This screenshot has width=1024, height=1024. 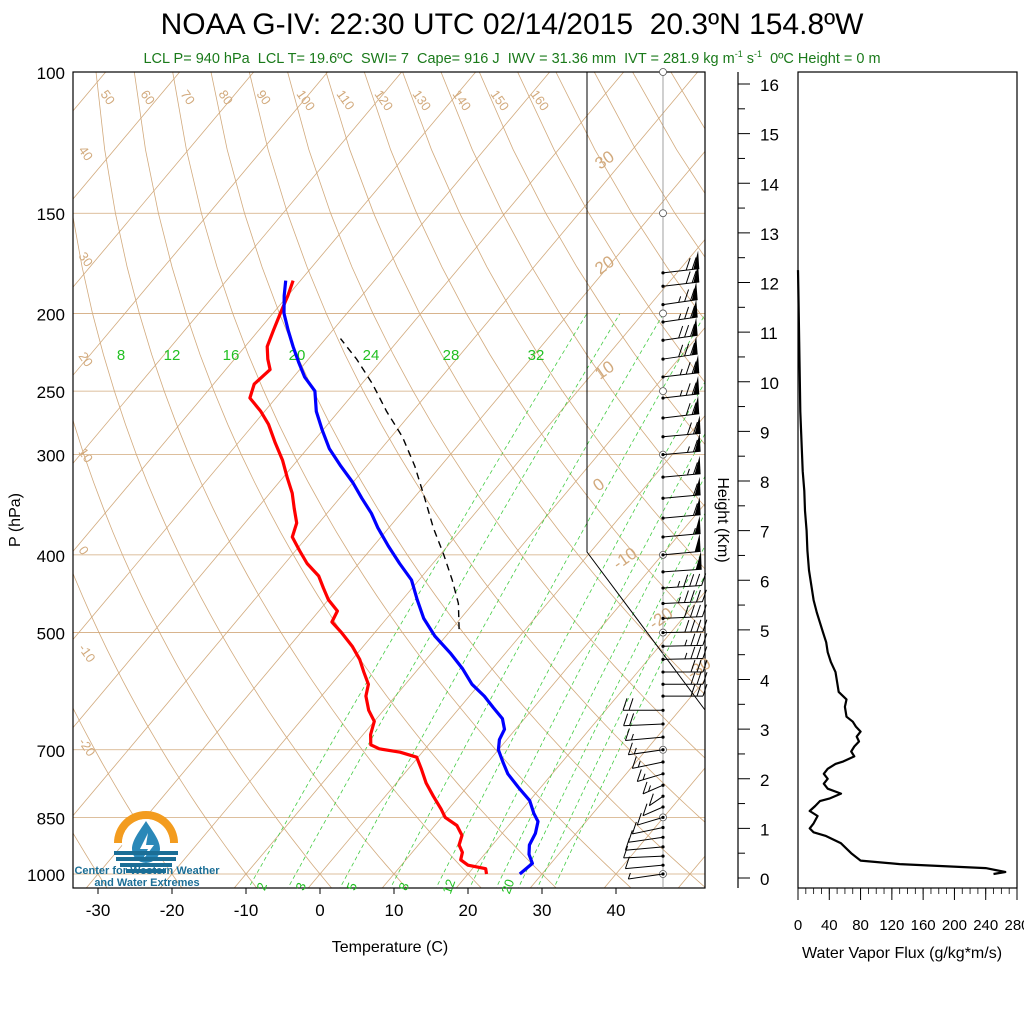 I want to click on mixing-ratio-label: 3, so click(x=300, y=886).